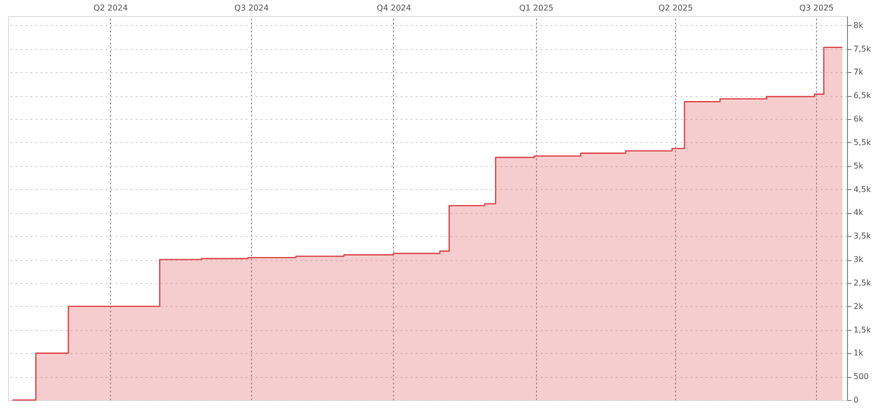 Image resolution: width=875 pixels, height=410 pixels. Describe the element at coordinates (859, 25) in the screenshot. I see `y-tick-label: 8k` at that location.